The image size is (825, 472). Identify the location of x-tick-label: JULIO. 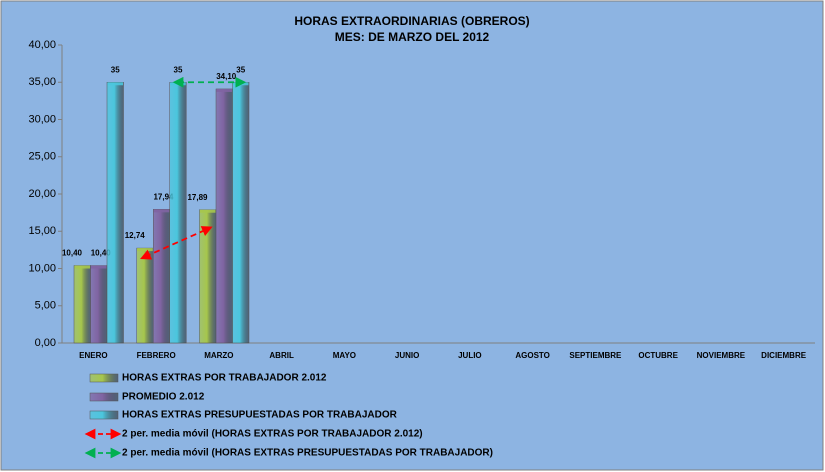
(470, 355).